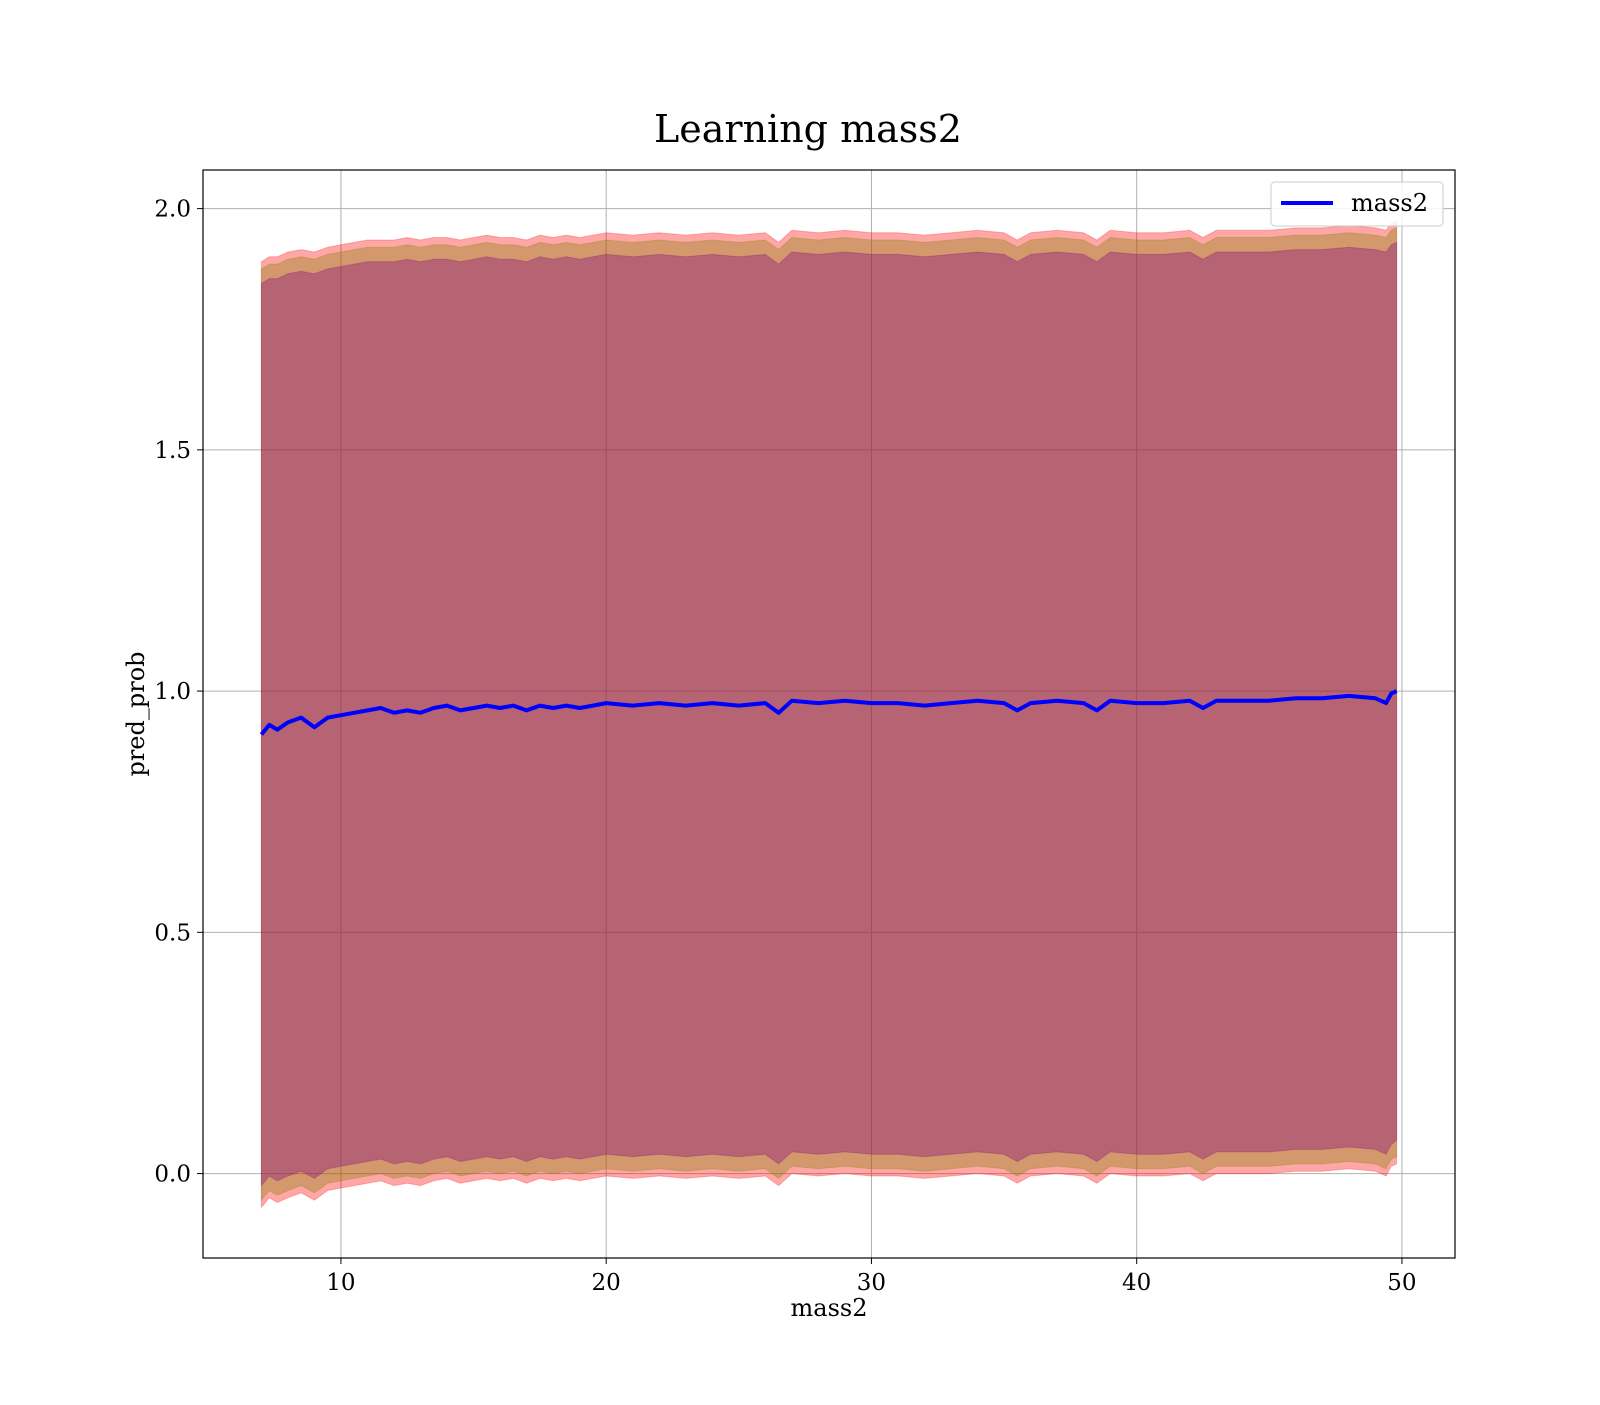 This screenshot has height=1405, width=1600. What do you see at coordinates (172, 210) in the screenshot?
I see `y-tick-label: 2.0` at bounding box center [172, 210].